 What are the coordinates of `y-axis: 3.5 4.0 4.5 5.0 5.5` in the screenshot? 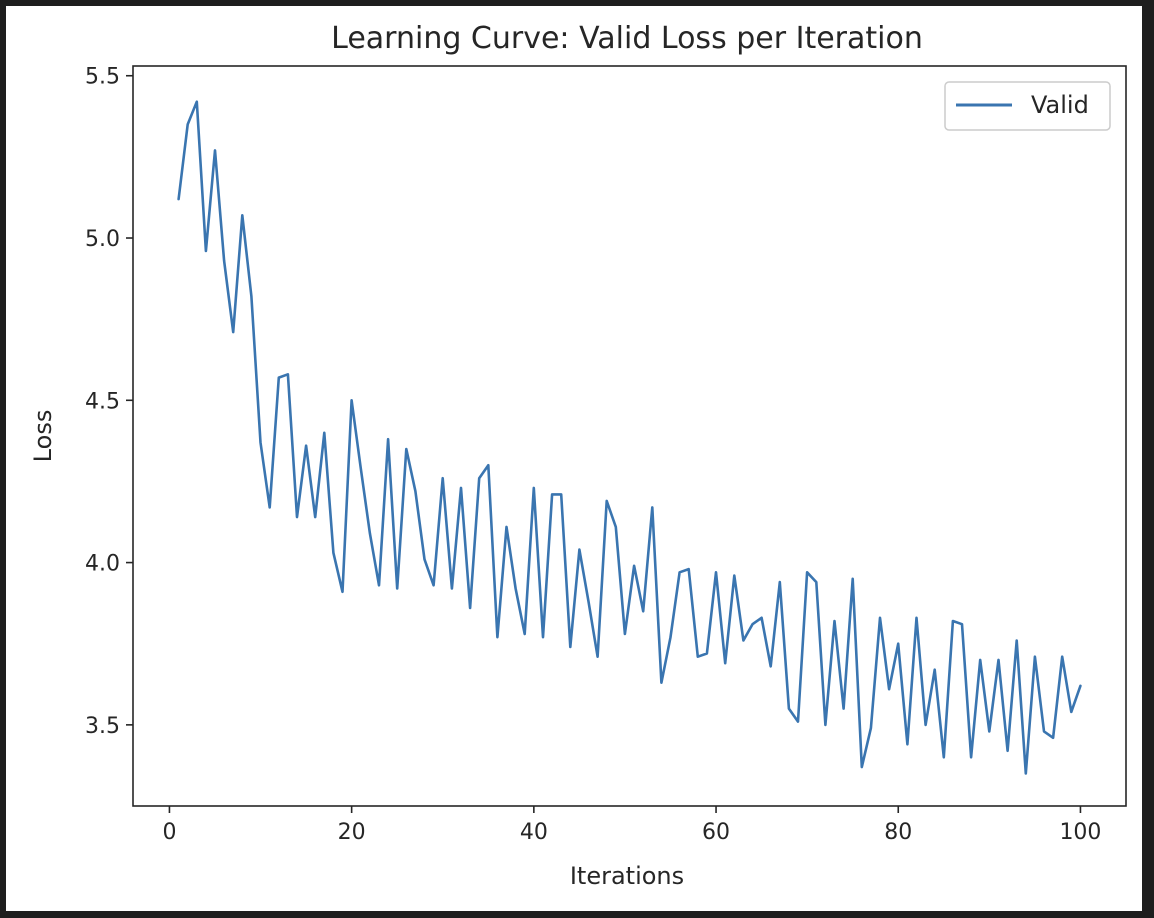 It's located at (109, 402).